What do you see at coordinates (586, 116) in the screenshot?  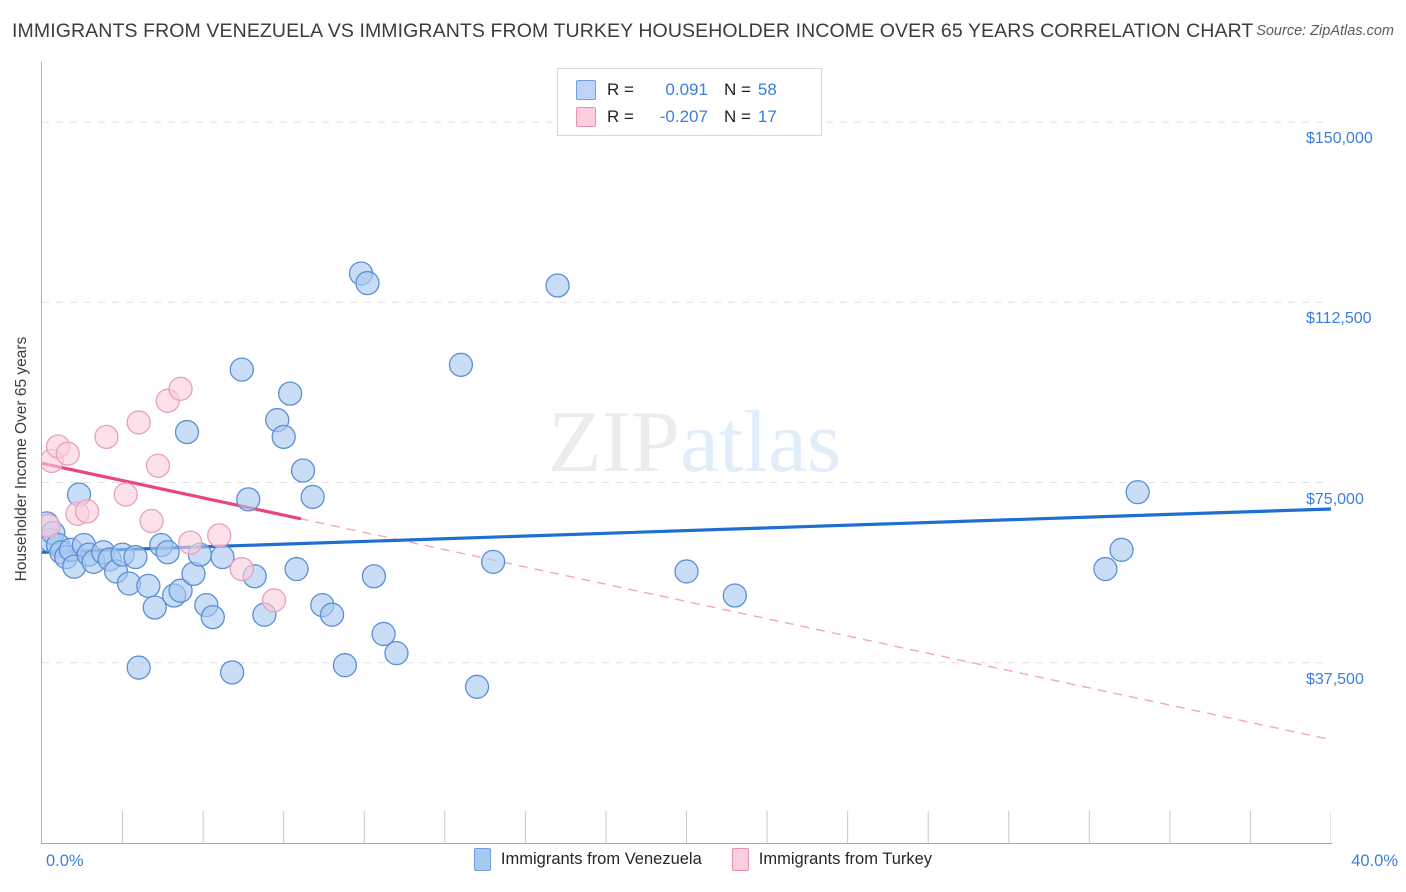 I see `legend-swatch-turkey` at bounding box center [586, 116].